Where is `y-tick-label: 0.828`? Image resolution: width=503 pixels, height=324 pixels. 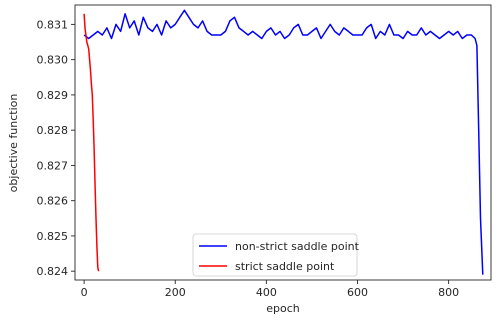 y-tick-label: 0.828 is located at coordinates (53, 130).